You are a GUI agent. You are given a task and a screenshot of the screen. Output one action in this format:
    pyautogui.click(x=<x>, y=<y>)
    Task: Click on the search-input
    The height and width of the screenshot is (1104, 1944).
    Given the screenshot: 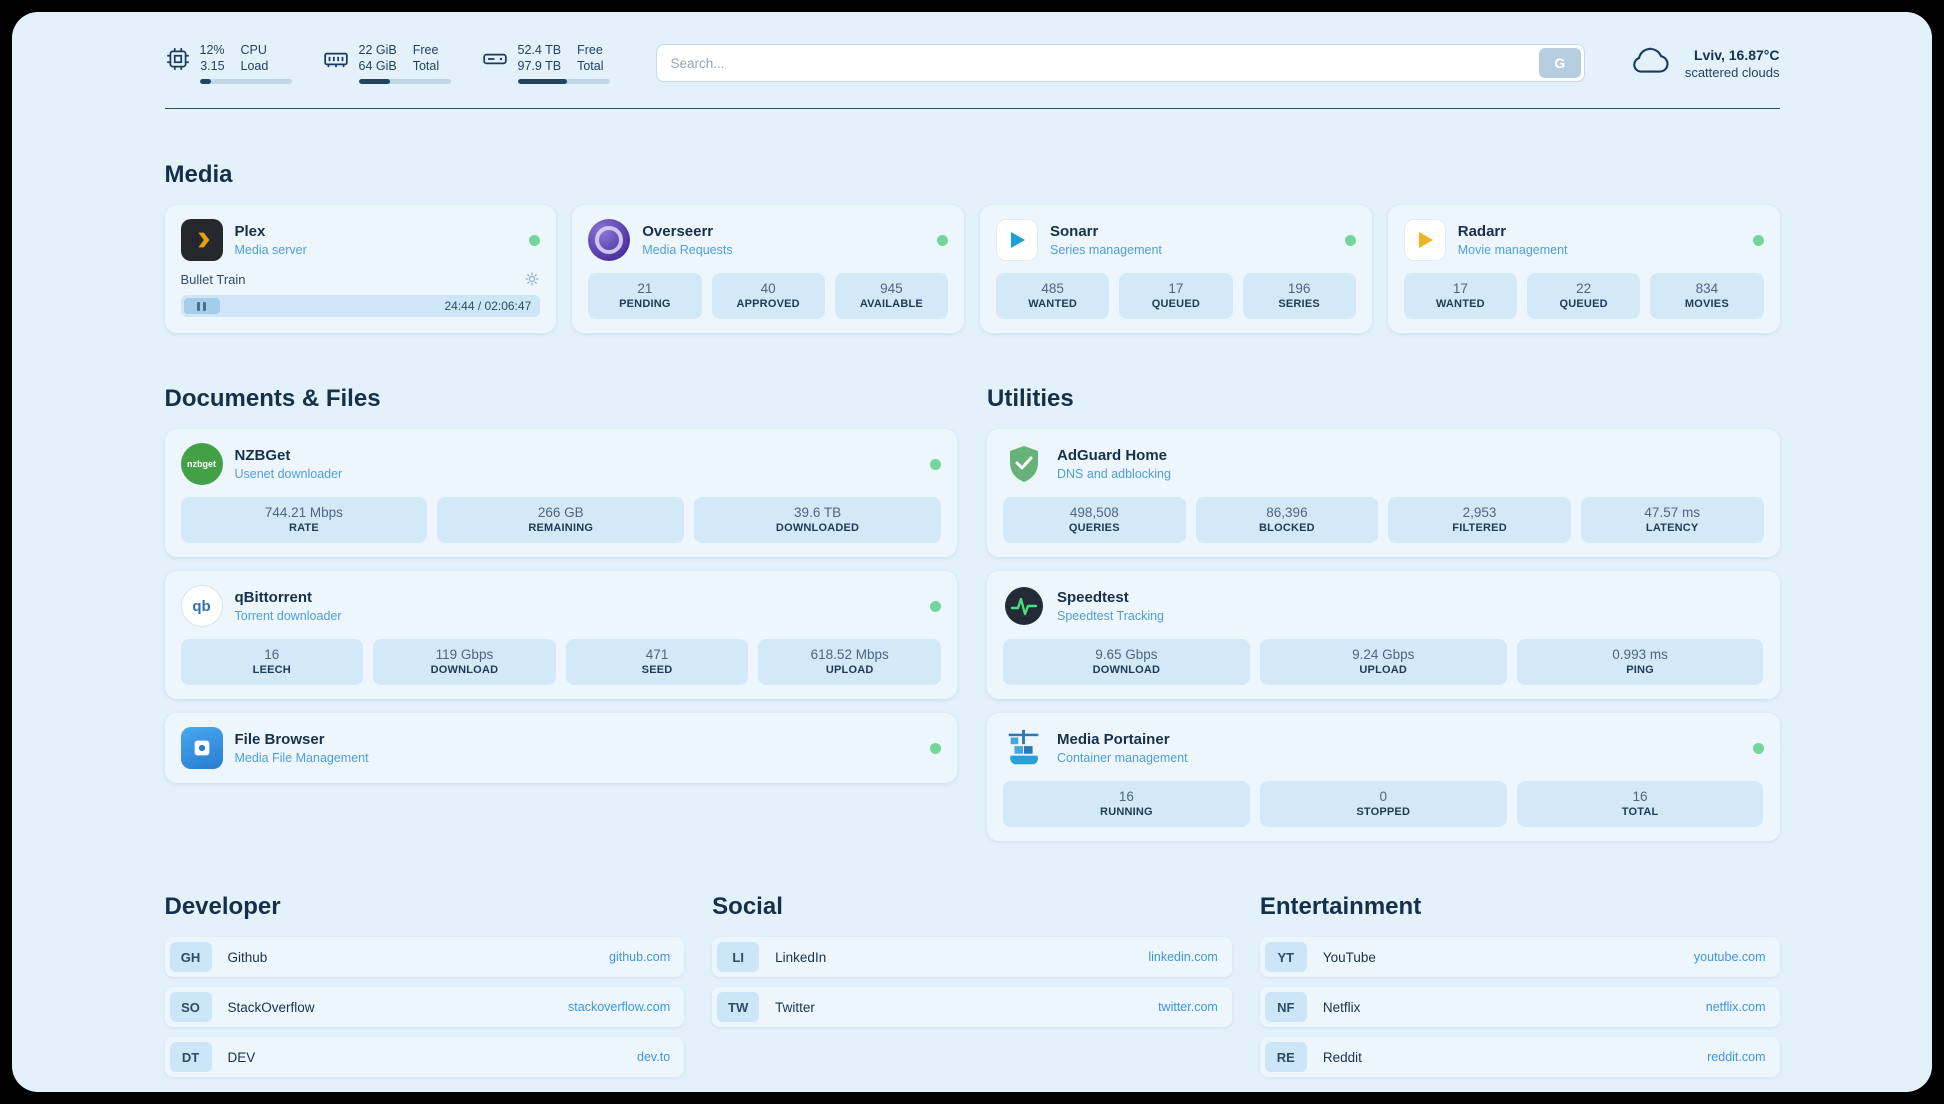 What is the action you would take?
    pyautogui.click(x=1120, y=63)
    